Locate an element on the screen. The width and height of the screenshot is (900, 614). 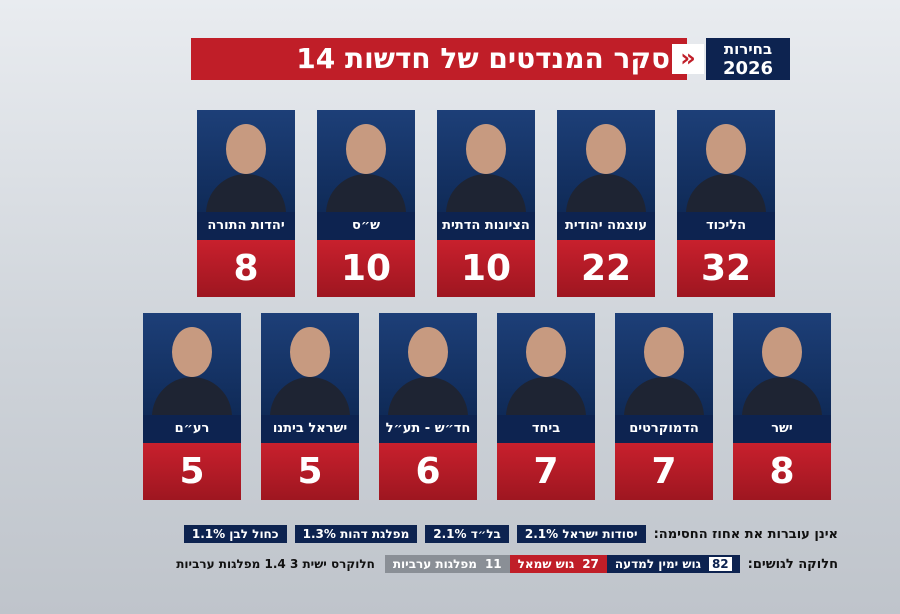
party-card: ביחד 7 is located at coordinates (546, 406).